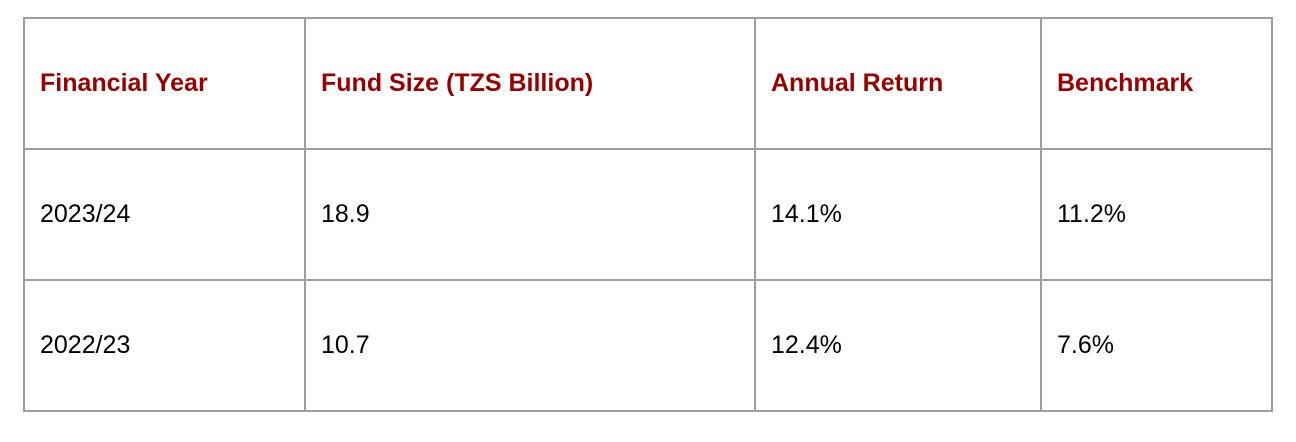  What do you see at coordinates (1156, 83) in the screenshot?
I see `header-cell: Benchmark` at bounding box center [1156, 83].